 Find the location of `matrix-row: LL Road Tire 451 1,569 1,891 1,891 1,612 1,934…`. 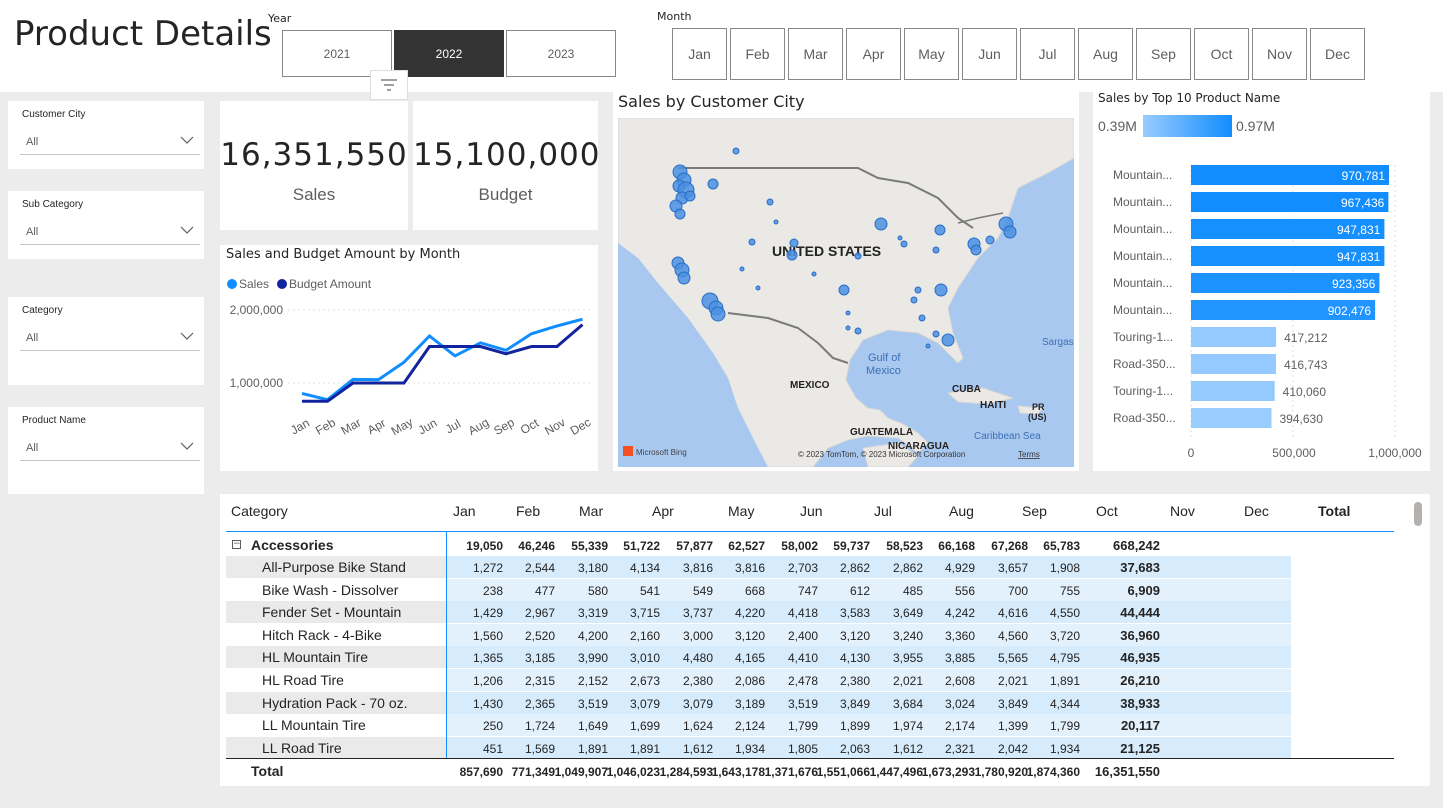

matrix-row: LL Road Tire 451 1,569 1,891 1,891 1,612 1,934… is located at coordinates (810, 747).